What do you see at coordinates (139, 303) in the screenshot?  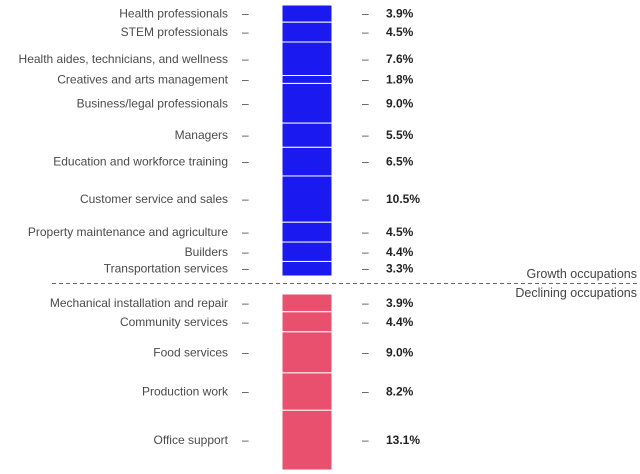 I see `category-label: Mechanical installation and repair` at bounding box center [139, 303].